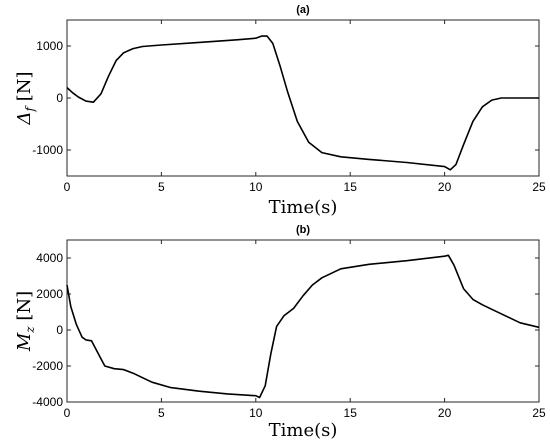  Describe the element at coordinates (161, 187) in the screenshot. I see `subplot-a-xtick-label: 5` at that location.